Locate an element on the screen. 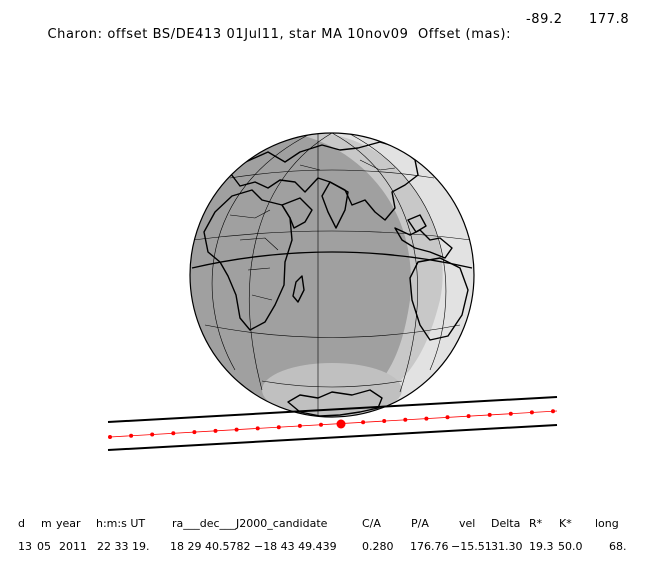  madagascar-outline is located at coordinates (298, 289).